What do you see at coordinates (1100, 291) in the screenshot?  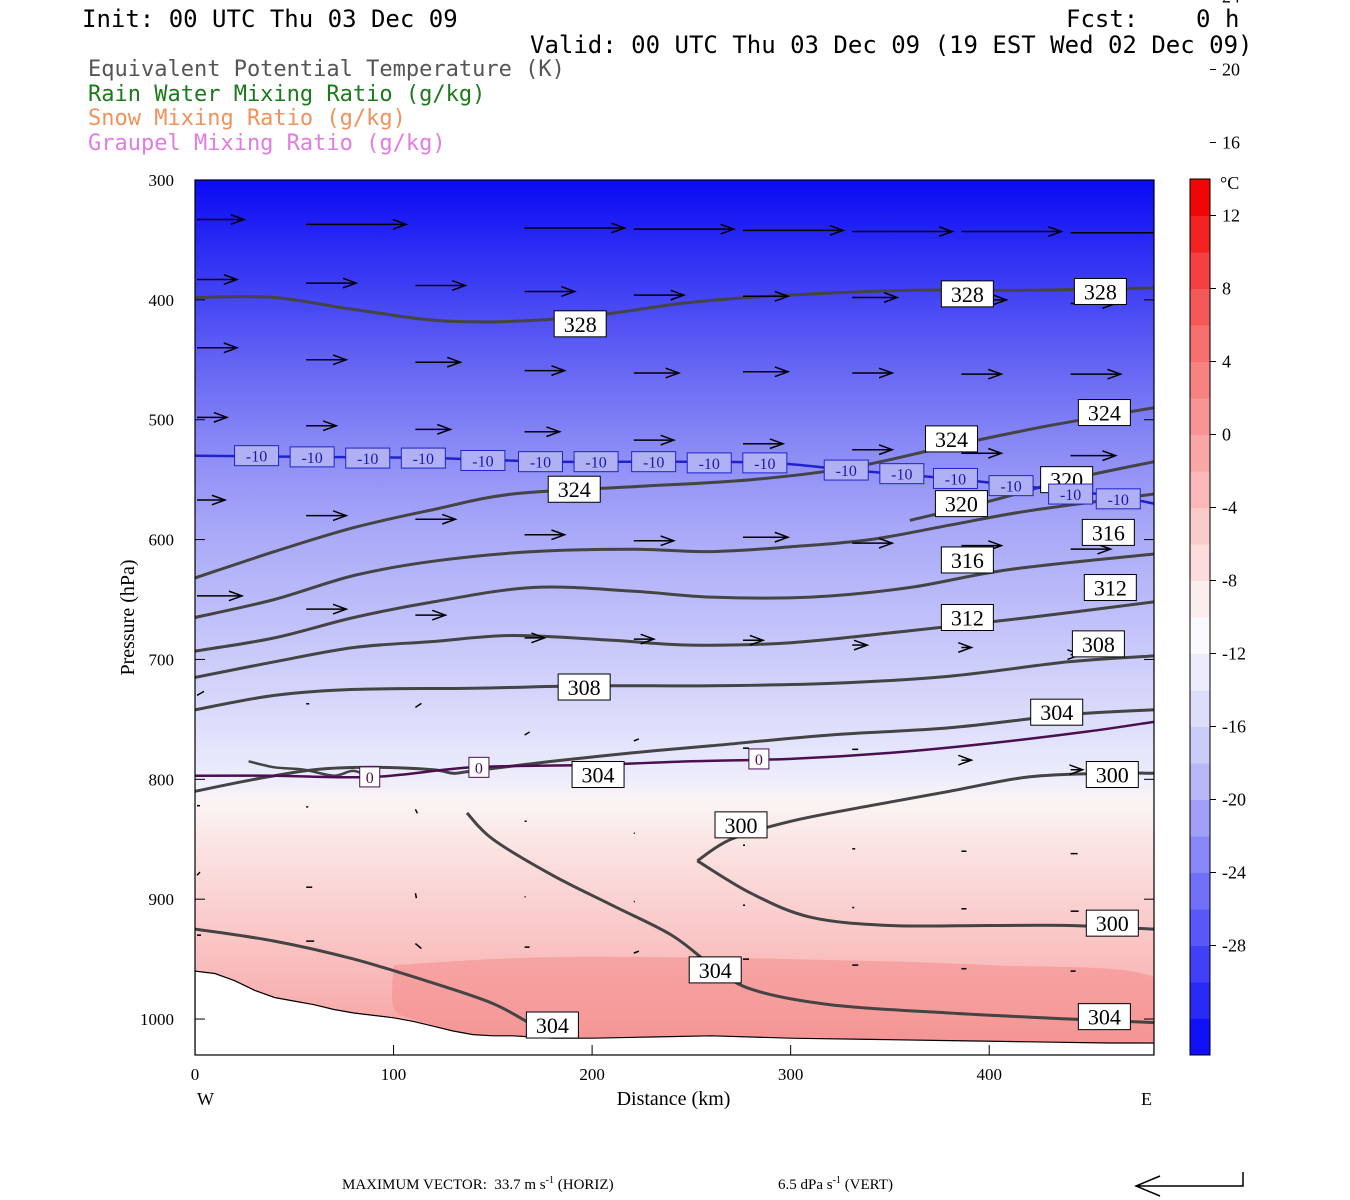 I see `theta-e-label-text: 328` at bounding box center [1100, 291].